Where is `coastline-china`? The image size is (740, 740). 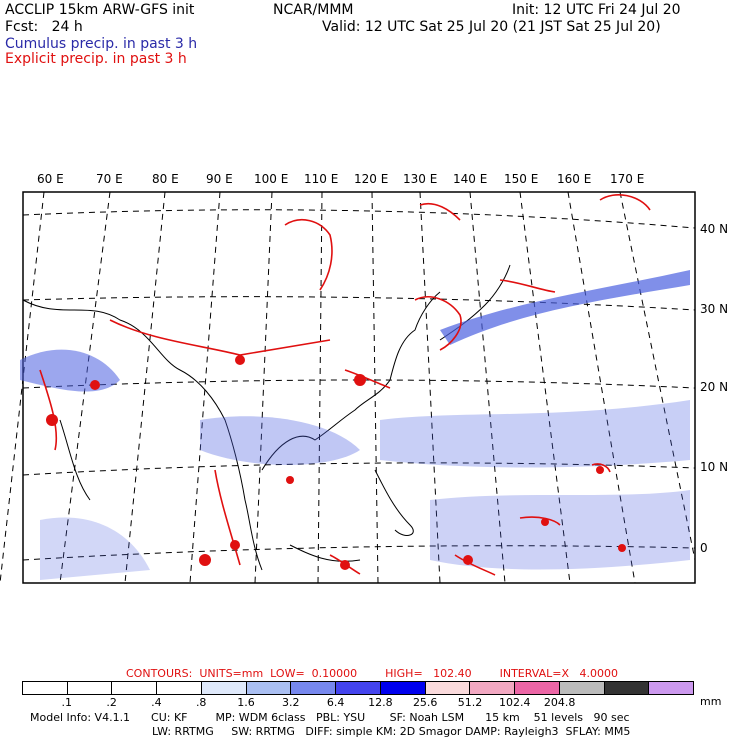 coastline-china is located at coordinates (351, 381).